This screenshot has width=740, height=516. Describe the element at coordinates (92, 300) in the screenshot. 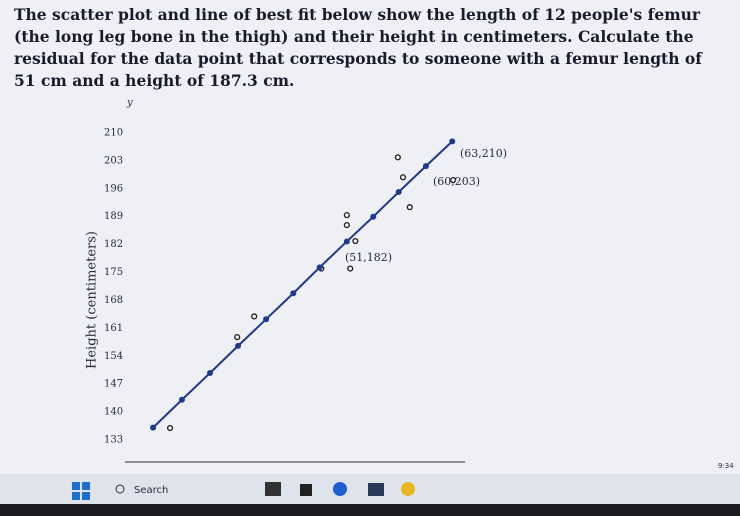

I see `y-axis-label: Height (centimeters)` at that location.